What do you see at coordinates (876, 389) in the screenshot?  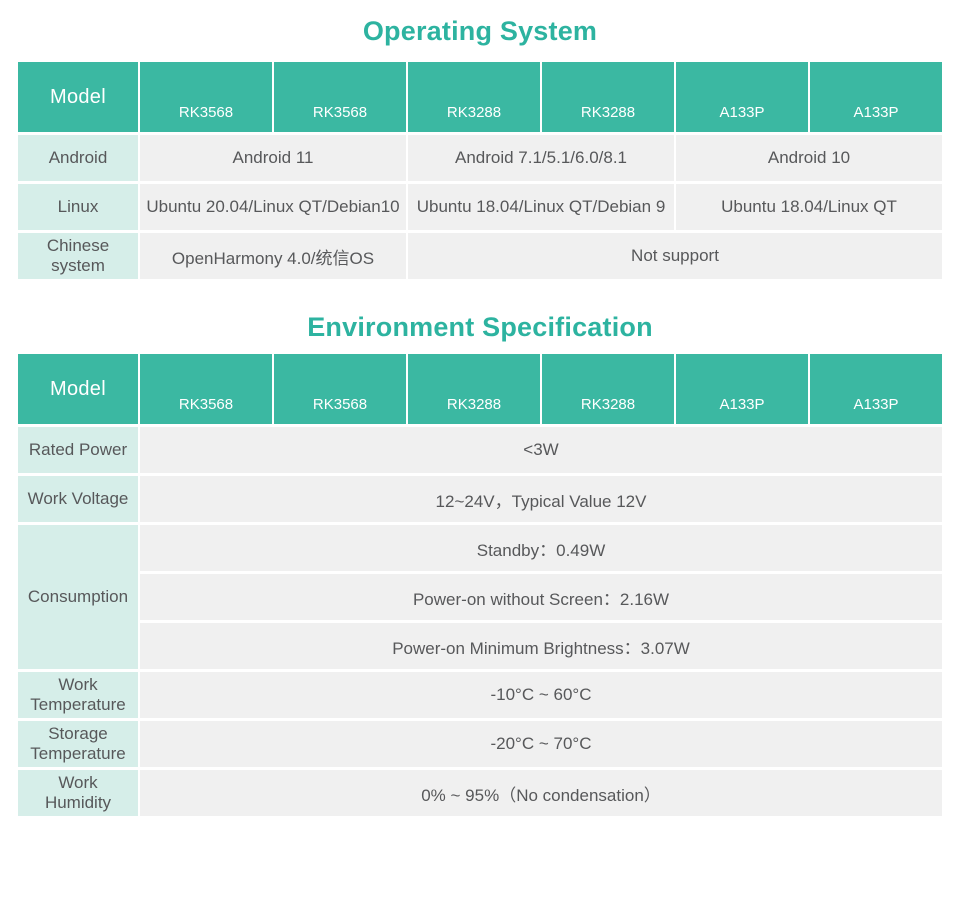 I see `env-column-header-a133p-2: A133P` at bounding box center [876, 389].